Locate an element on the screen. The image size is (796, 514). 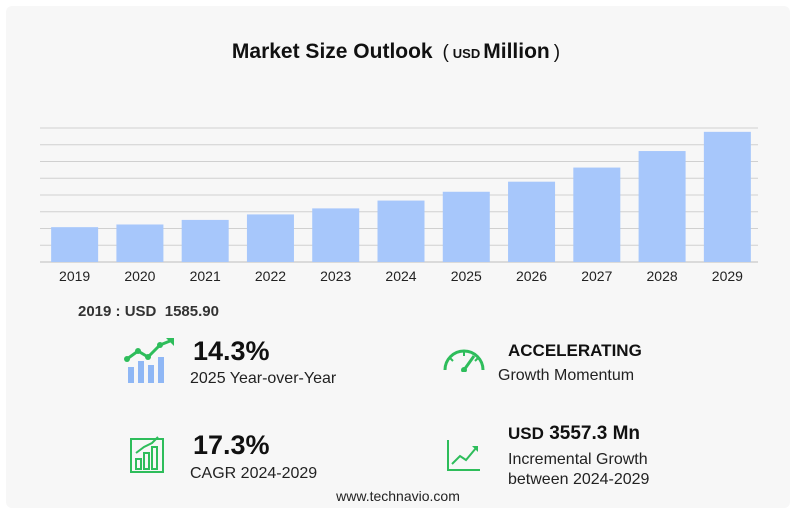
bar-2021 is located at coordinates (205, 240).